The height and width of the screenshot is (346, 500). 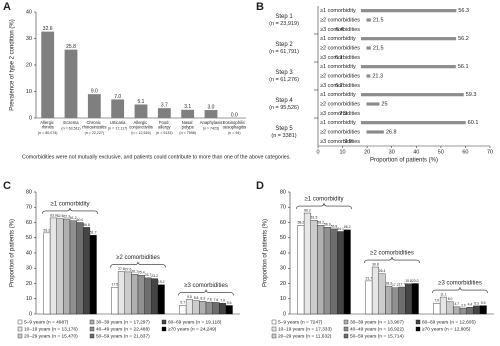 I want to click on series-label: ≥3 comorbidities, so click(x=340, y=142).